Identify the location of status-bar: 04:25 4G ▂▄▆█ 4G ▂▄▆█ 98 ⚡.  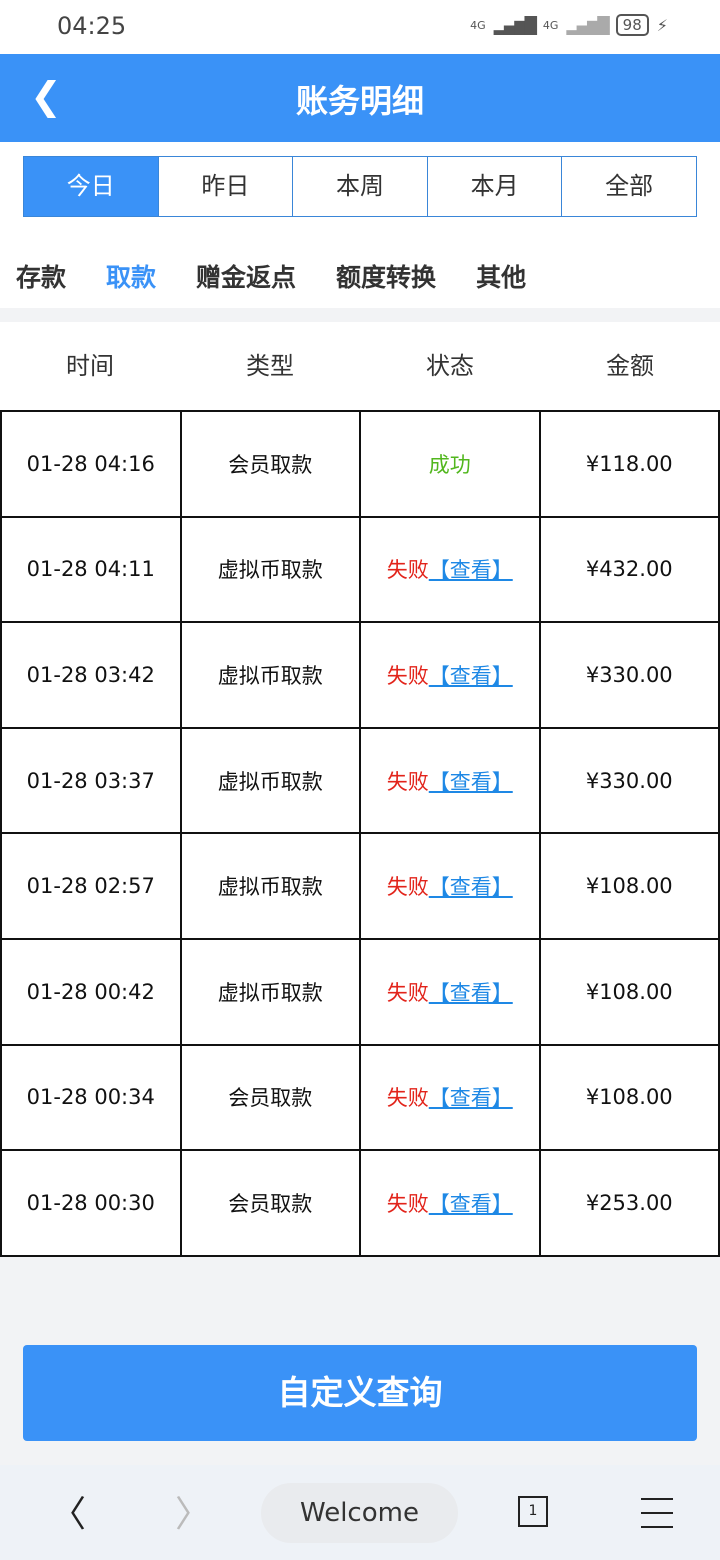
(360, 27).